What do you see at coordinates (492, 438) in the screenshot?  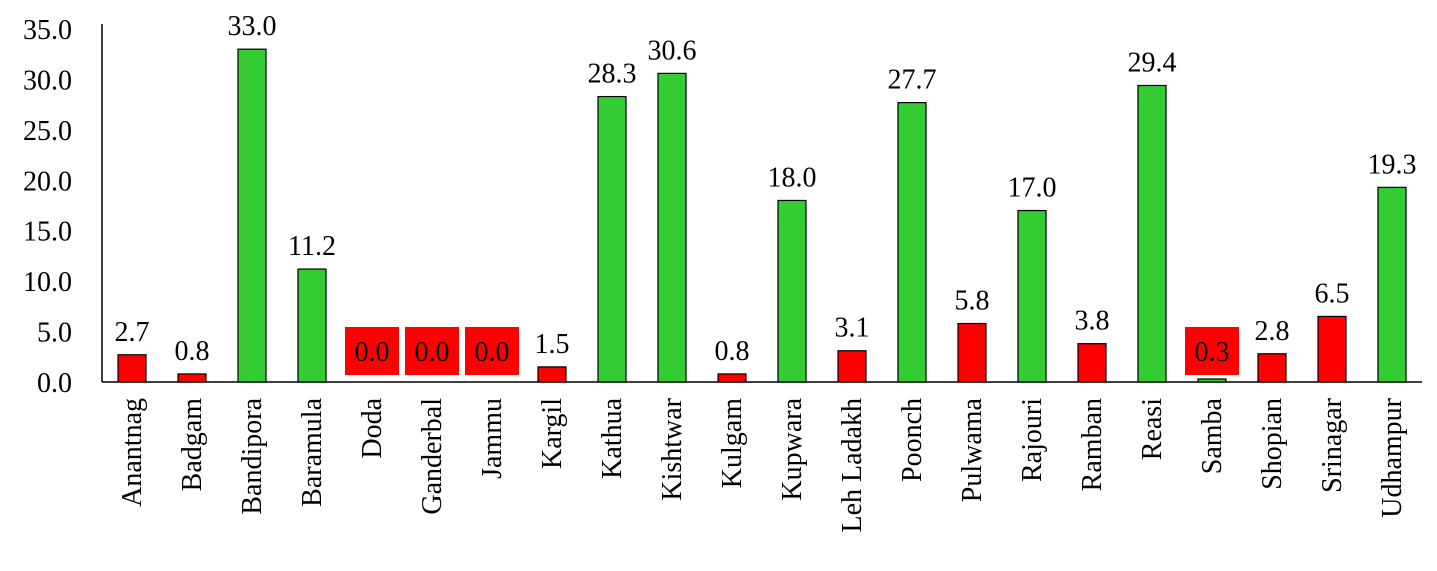 I see `x-category-label: Jammu` at bounding box center [492, 438].